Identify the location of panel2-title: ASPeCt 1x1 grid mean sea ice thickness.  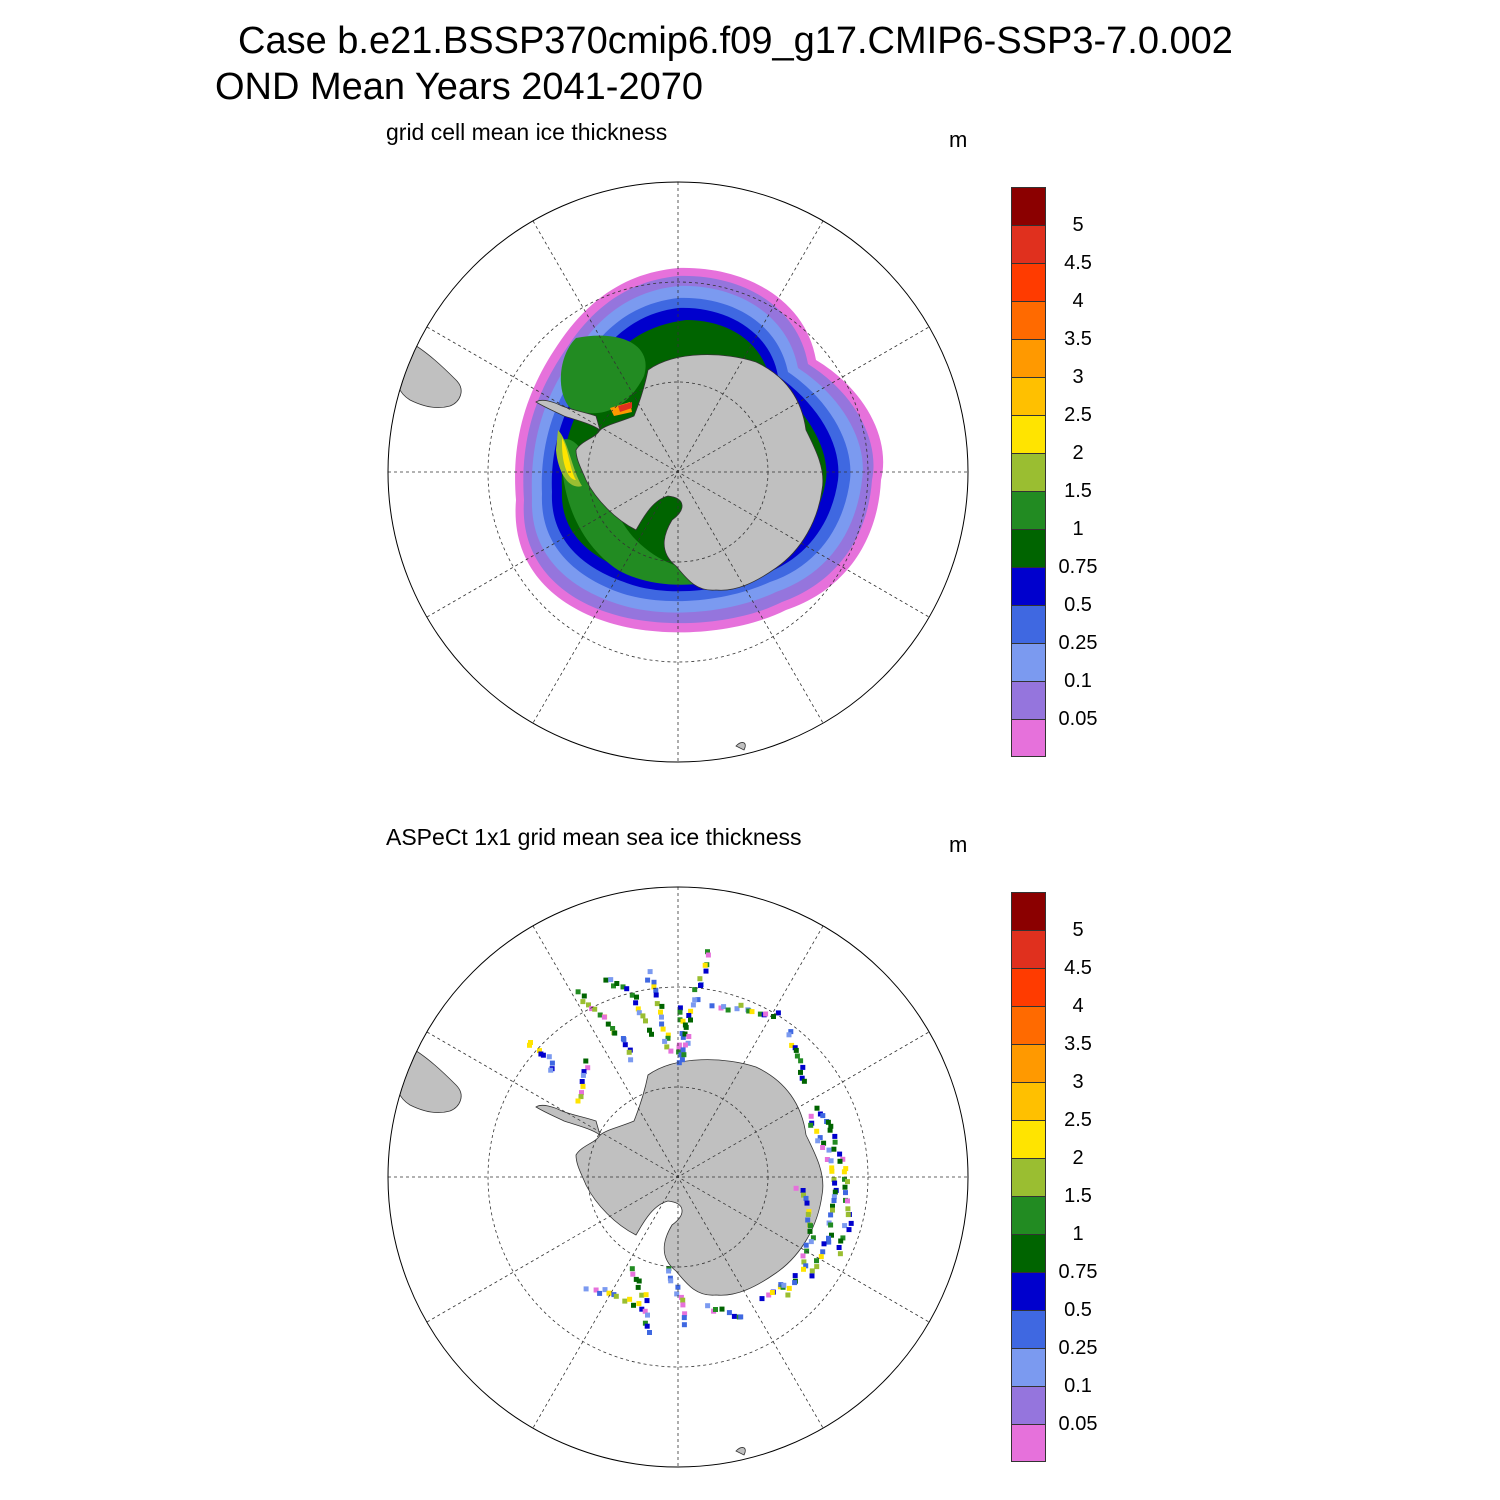
(594, 837).